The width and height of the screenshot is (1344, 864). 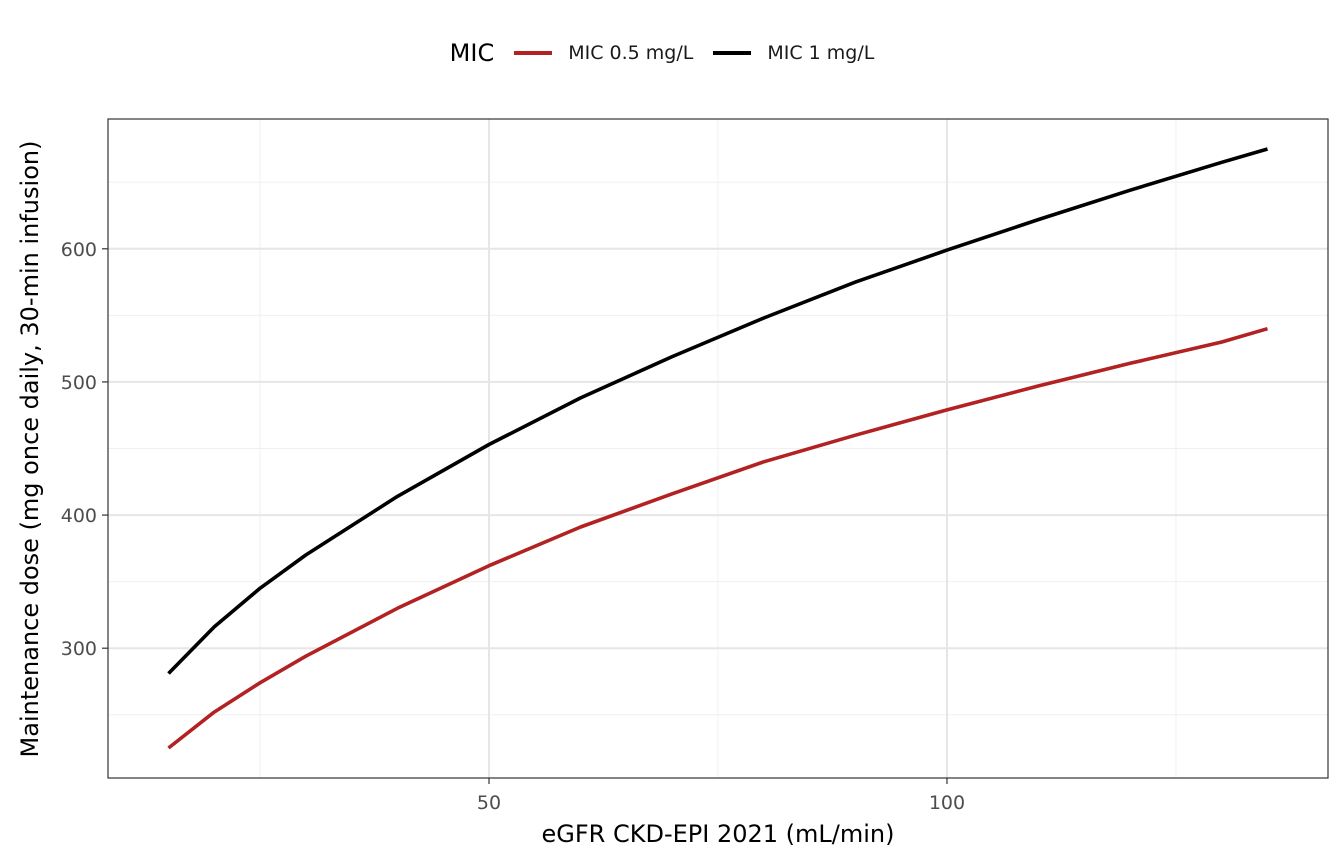 I want to click on x-axis-label: eGFR CKD-EPI 2021 (mL/min), so click(x=718, y=834).